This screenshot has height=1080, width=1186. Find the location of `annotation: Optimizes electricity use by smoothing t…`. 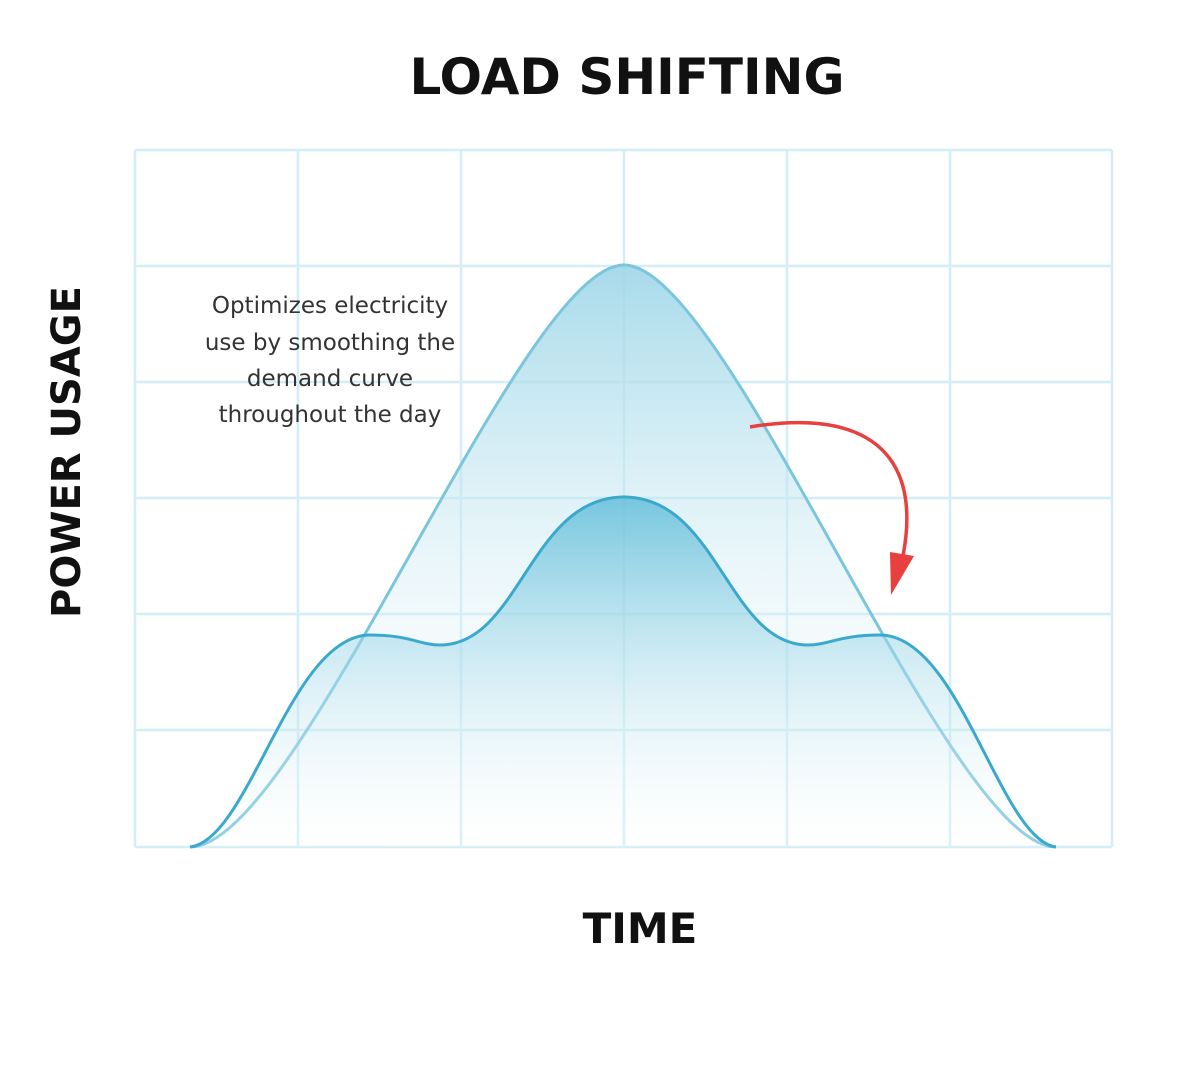

annotation: Optimizes electricity use by smoothing t… is located at coordinates (330, 360).